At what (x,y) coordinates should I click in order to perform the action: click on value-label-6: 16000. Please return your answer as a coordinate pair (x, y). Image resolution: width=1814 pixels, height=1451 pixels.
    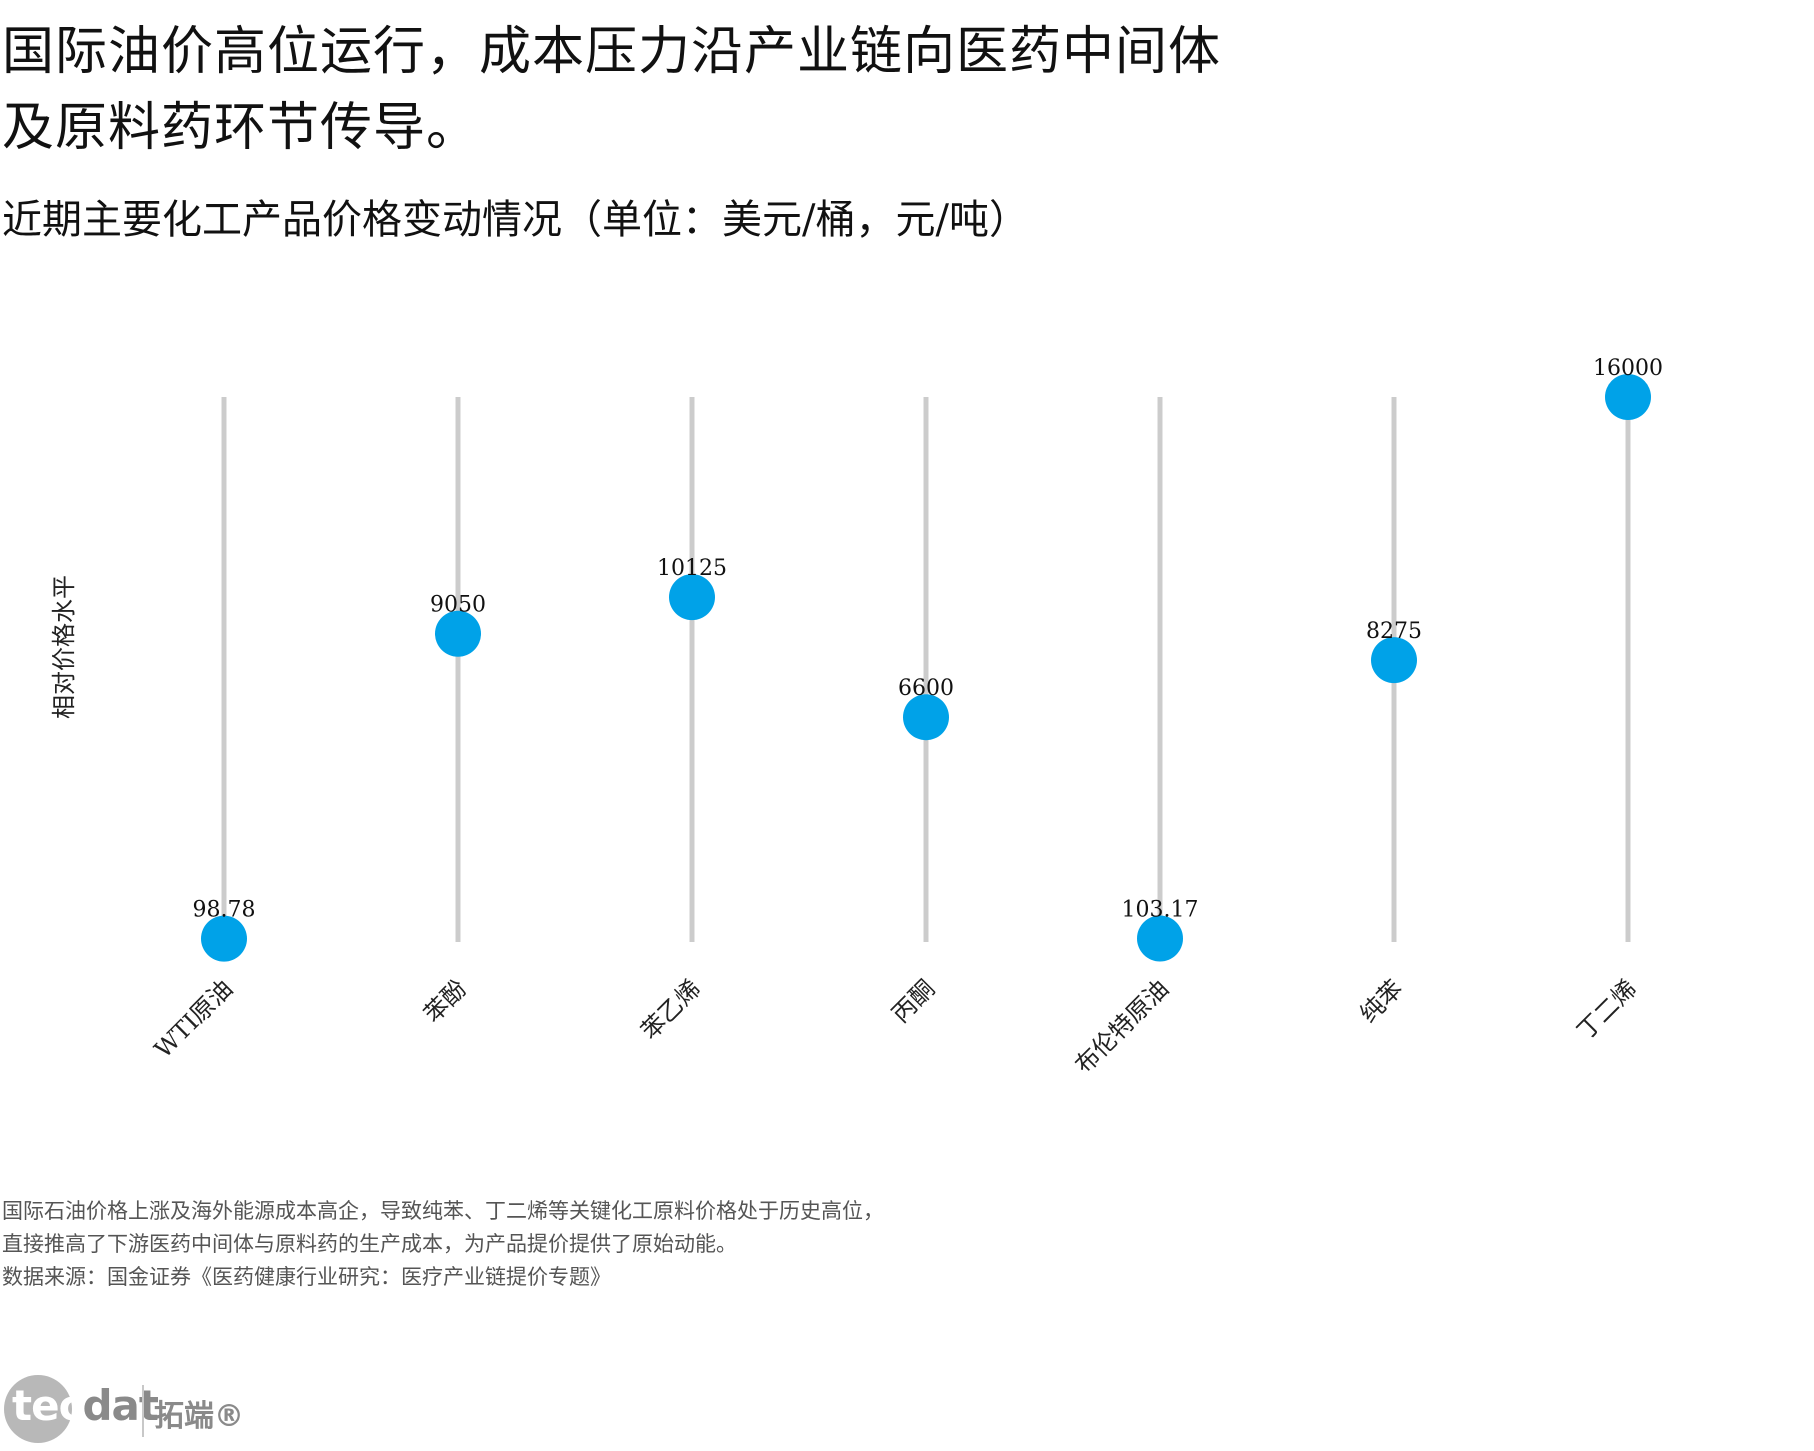
    Looking at the image, I should click on (1628, 368).